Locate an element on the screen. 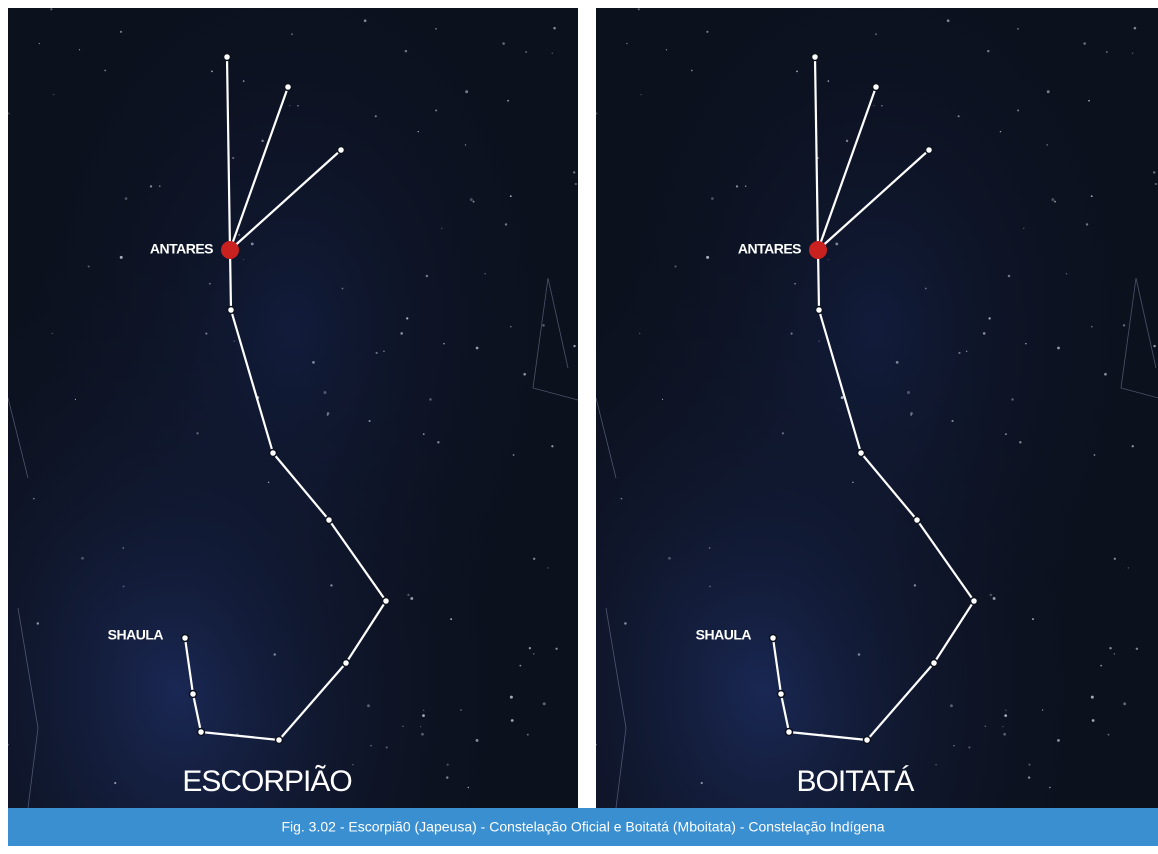 The width and height of the screenshot is (1158, 854). caption-bar is located at coordinates (583, 827).